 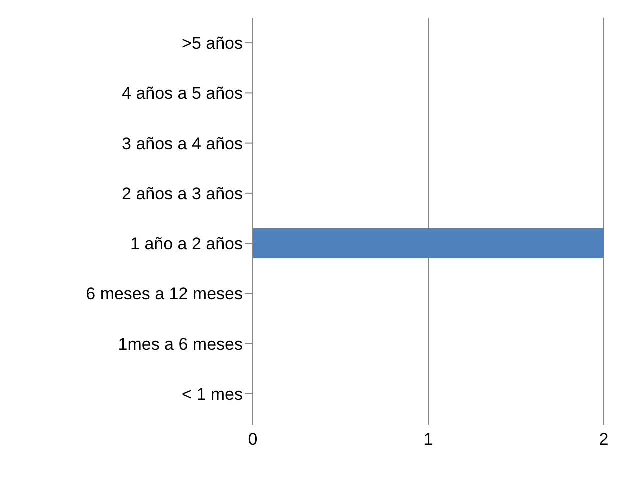 I want to click on y-tick-label: 4 años a 5 años, so click(x=182, y=94).